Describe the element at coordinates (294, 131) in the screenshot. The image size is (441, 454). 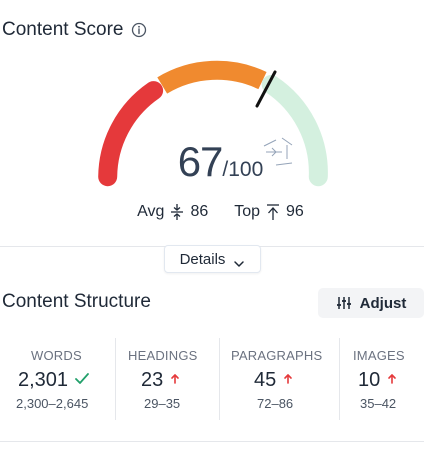
I see `gauge-segment-high` at that location.